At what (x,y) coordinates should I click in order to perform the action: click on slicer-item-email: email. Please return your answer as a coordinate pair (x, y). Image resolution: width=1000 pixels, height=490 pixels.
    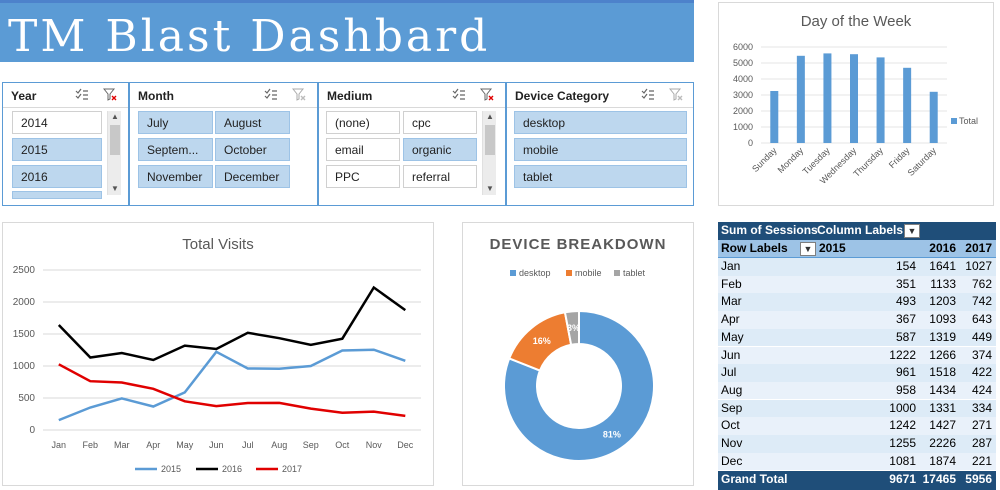
    Looking at the image, I should click on (363, 149).